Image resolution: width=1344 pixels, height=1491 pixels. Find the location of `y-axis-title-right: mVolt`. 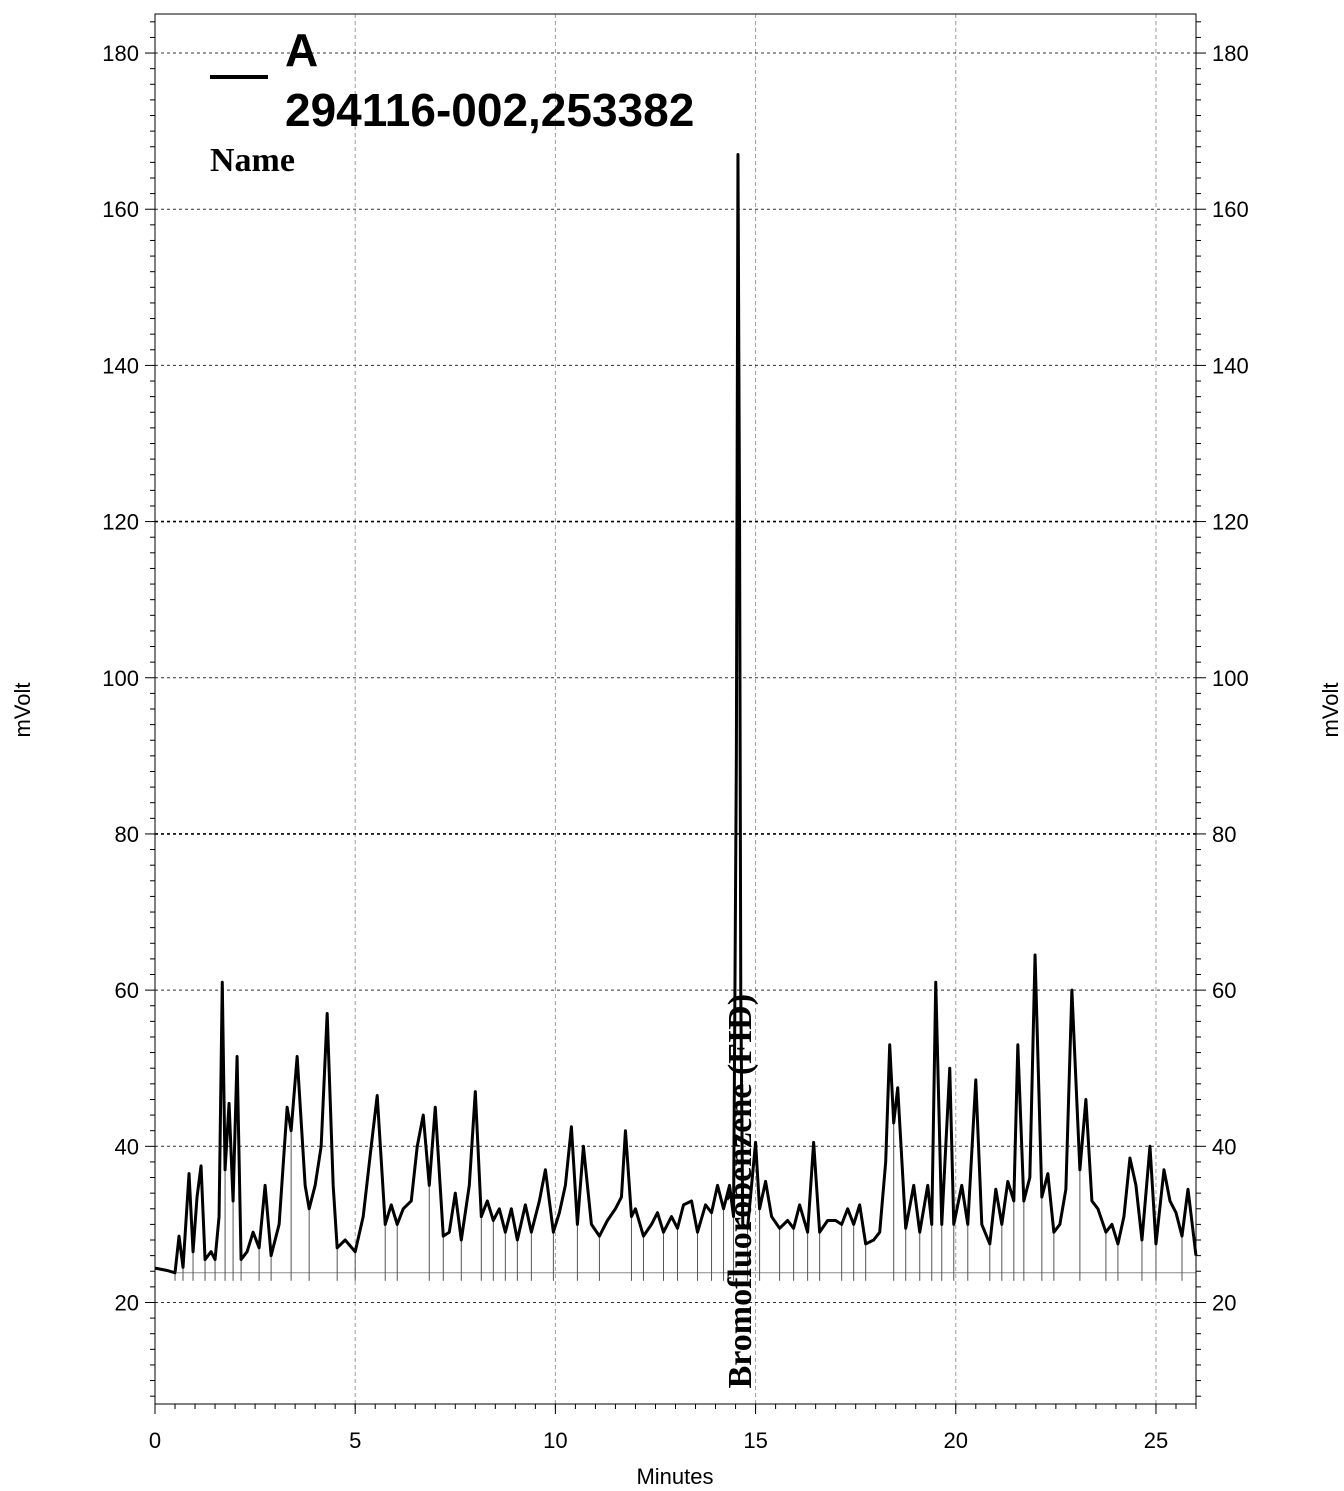

y-axis-title-right: mVolt is located at coordinates (1330, 709).